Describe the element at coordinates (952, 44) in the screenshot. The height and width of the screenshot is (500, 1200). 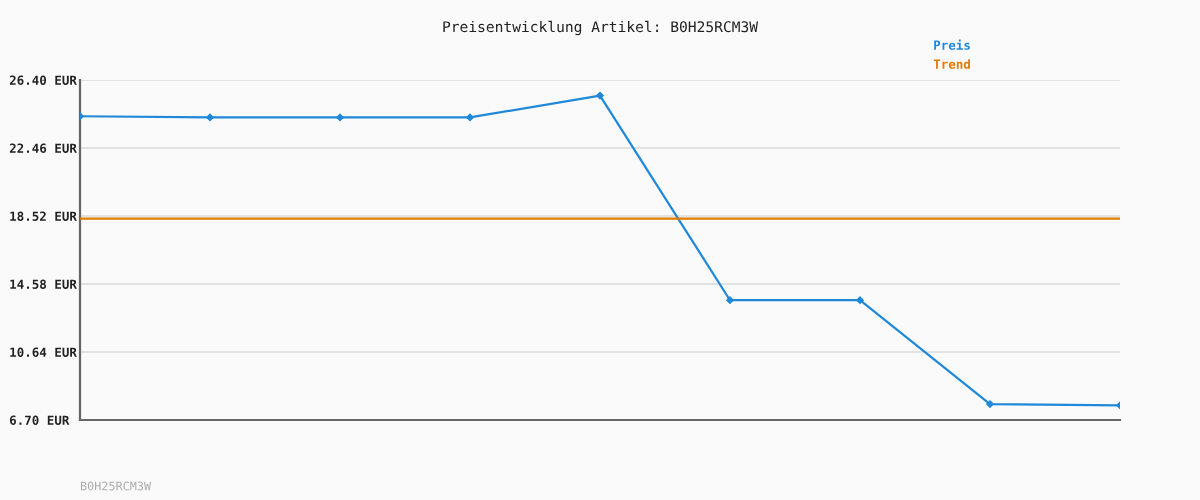
I see `text: Preis` at that location.